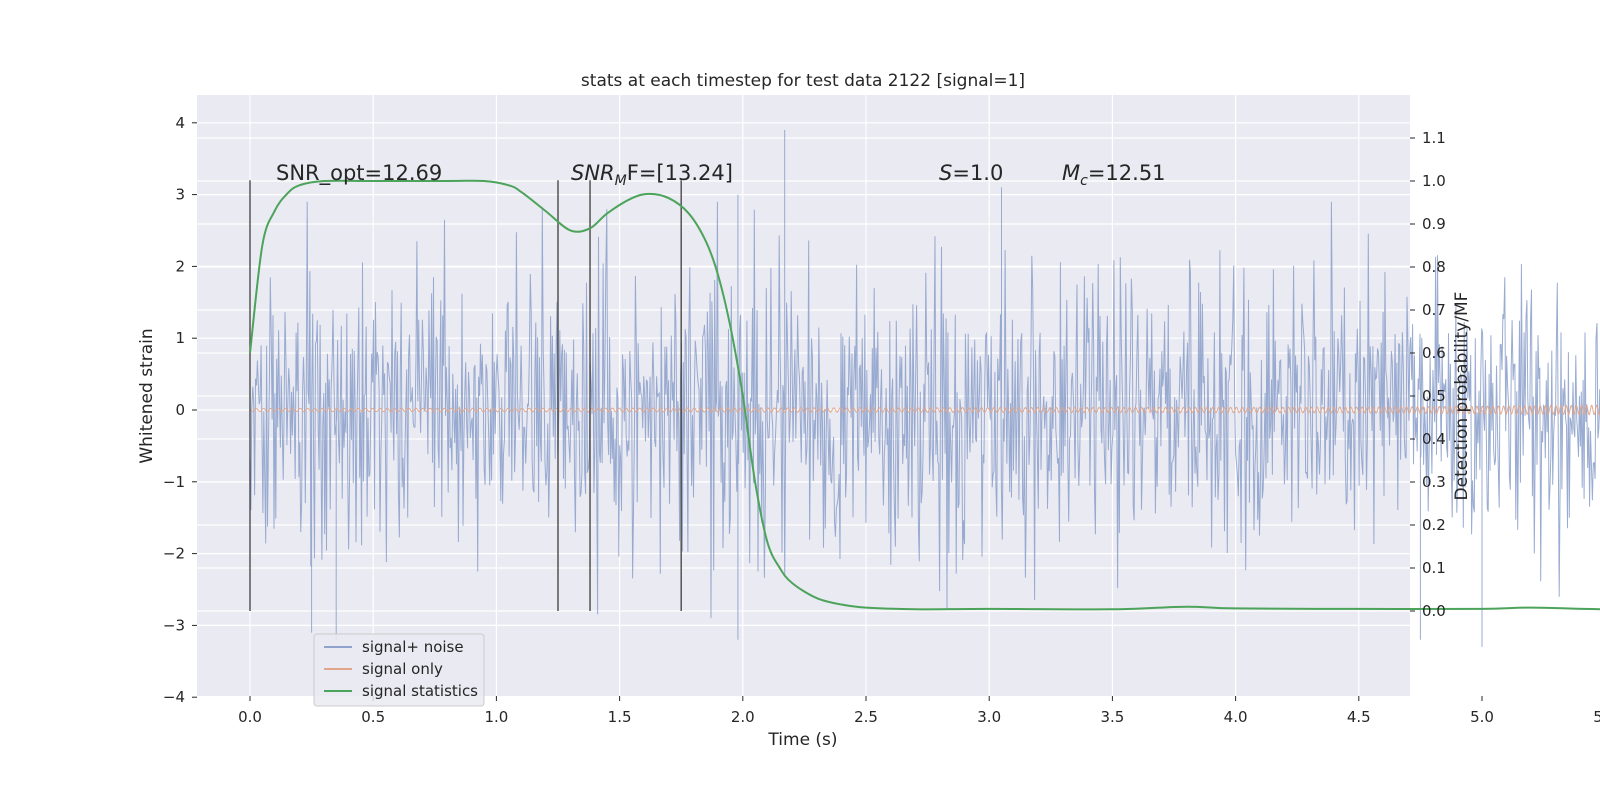  What do you see at coordinates (180, 266) in the screenshot?
I see `y-left-tick-label-2: 2` at bounding box center [180, 266].